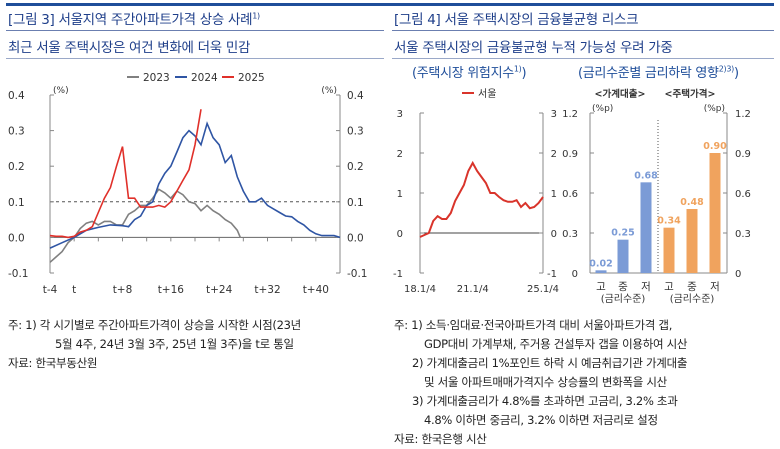 The width and height of the screenshot is (780, 449). I want to click on y-tick-label-right: 0.1, so click(355, 203).